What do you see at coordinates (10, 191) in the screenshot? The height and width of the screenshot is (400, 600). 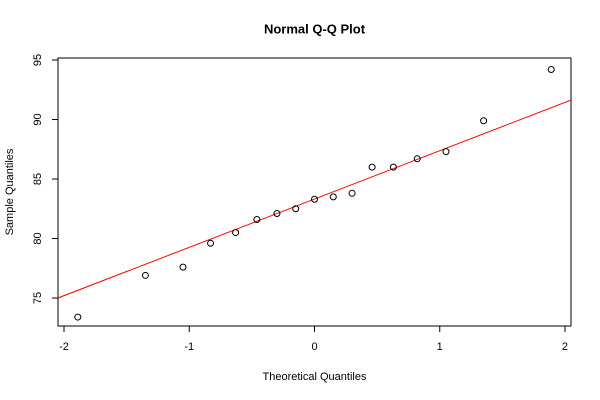 I see `y-axis-label: Sample Quantiles` at bounding box center [10, 191].